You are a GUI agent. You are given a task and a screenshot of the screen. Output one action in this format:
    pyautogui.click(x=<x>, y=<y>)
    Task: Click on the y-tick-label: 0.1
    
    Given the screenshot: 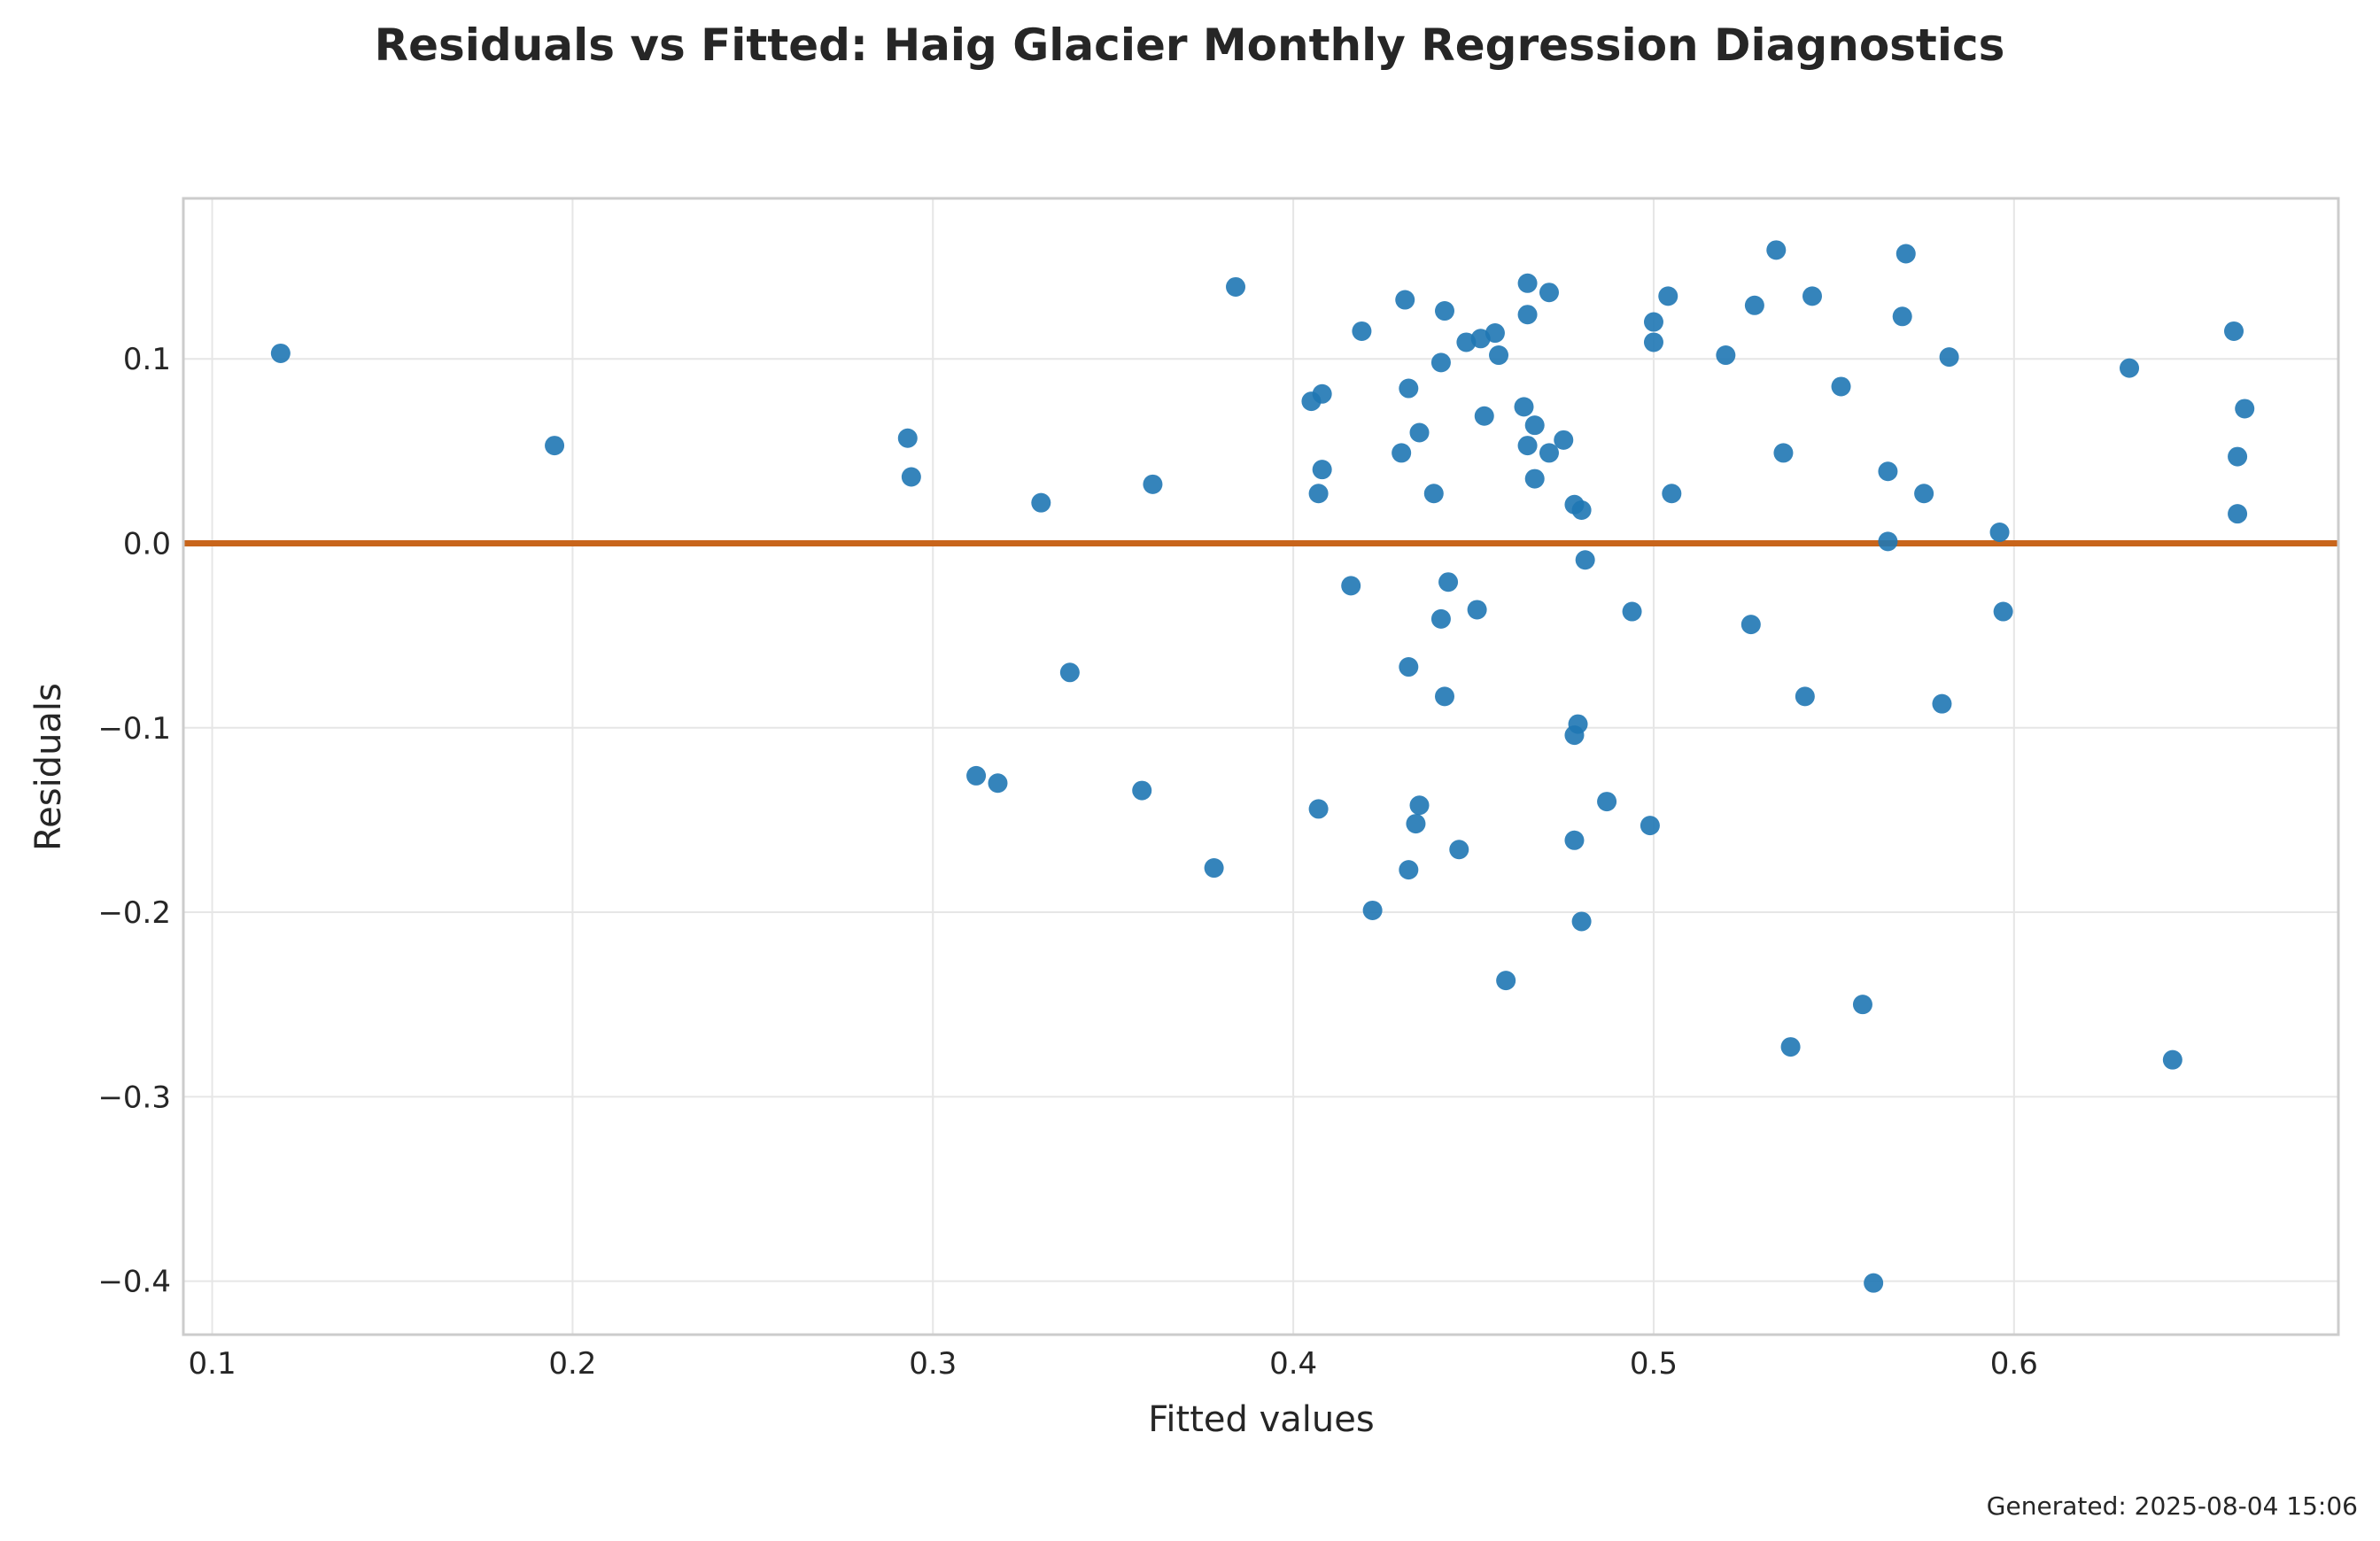 What is the action you would take?
    pyautogui.click(x=147, y=359)
    